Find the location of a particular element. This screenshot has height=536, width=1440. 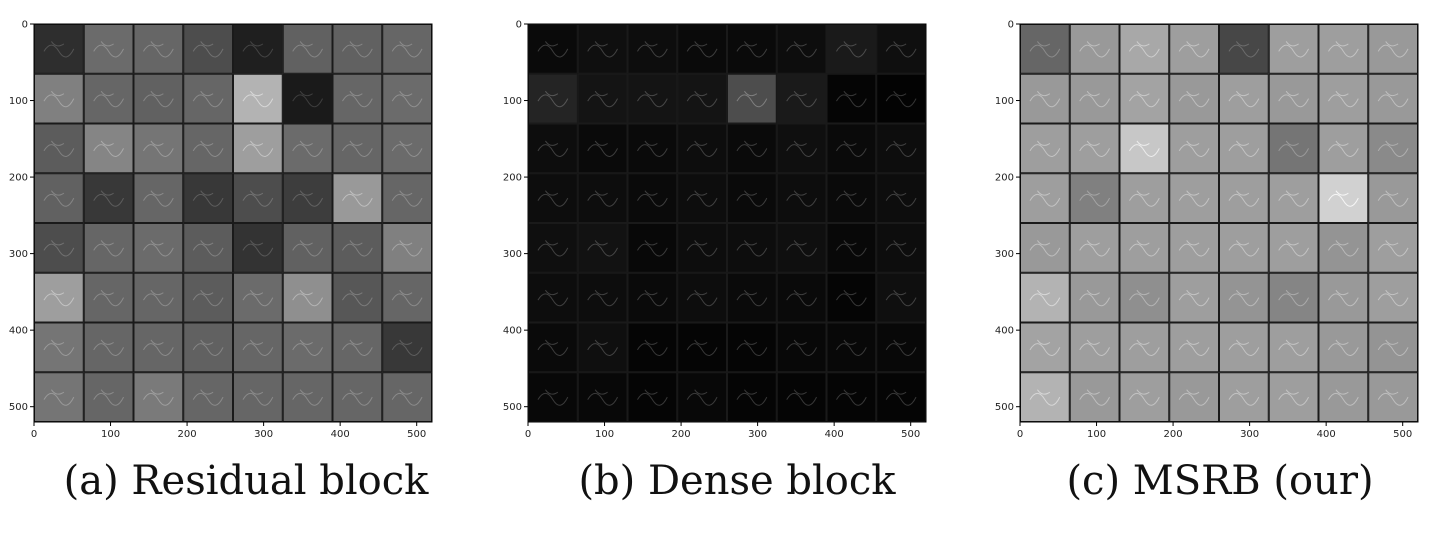

x-tick-label: 0 is located at coordinates (34, 434).